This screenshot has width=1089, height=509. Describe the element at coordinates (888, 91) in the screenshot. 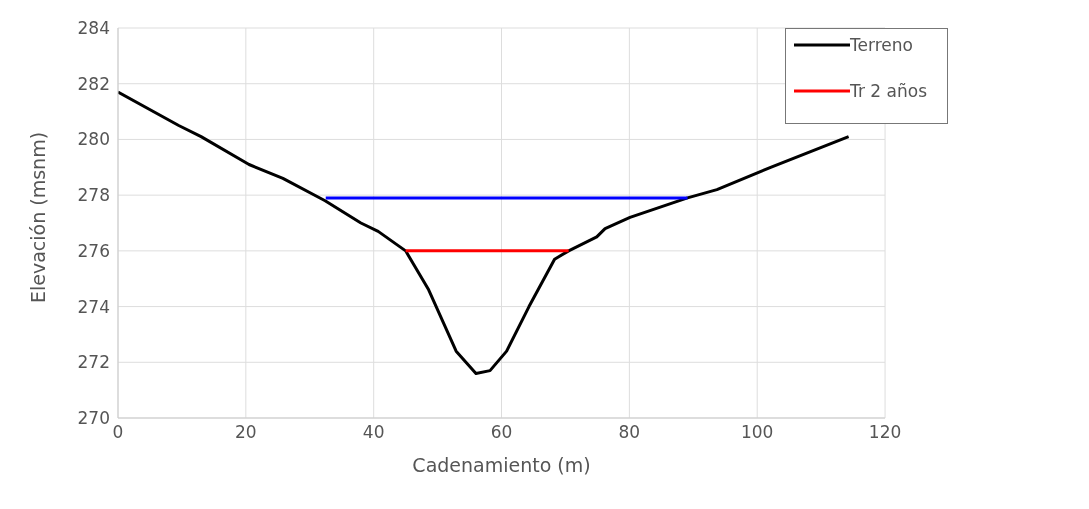

I see `legend-label: Tr 2 años` at that location.